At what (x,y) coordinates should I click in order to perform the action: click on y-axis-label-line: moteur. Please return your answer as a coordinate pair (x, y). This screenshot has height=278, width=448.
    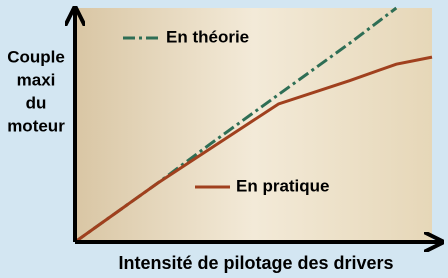
    Looking at the image, I should click on (36, 125).